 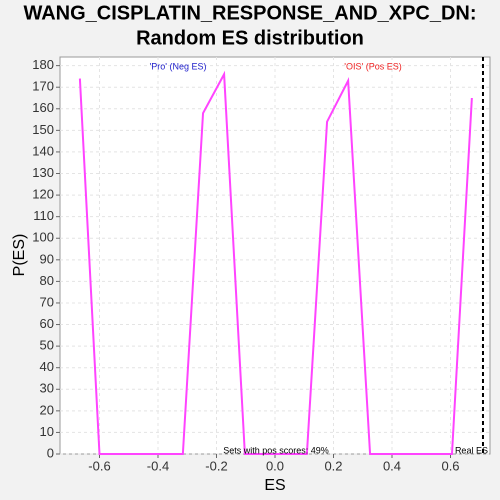 I want to click on y-axis-label: P(ES), so click(x=19, y=255).